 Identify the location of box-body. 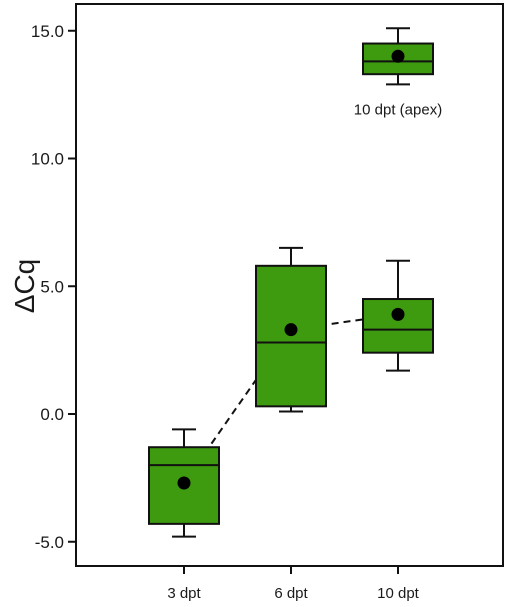
(398, 326).